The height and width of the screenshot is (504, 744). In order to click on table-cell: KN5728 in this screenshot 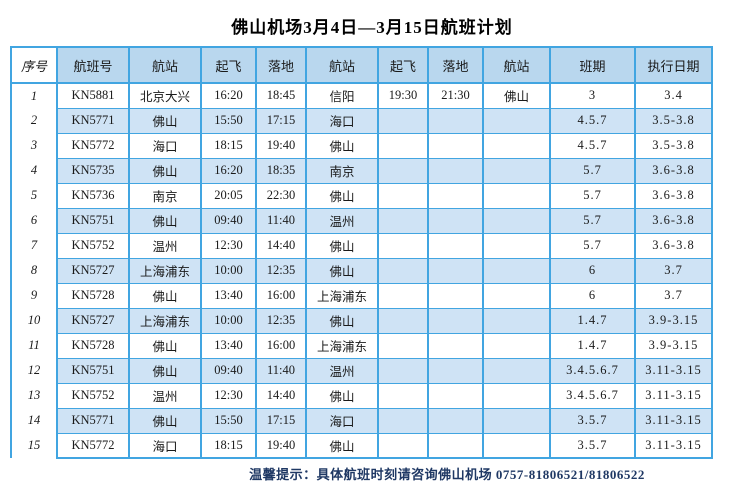, I will do `click(93, 295)`.